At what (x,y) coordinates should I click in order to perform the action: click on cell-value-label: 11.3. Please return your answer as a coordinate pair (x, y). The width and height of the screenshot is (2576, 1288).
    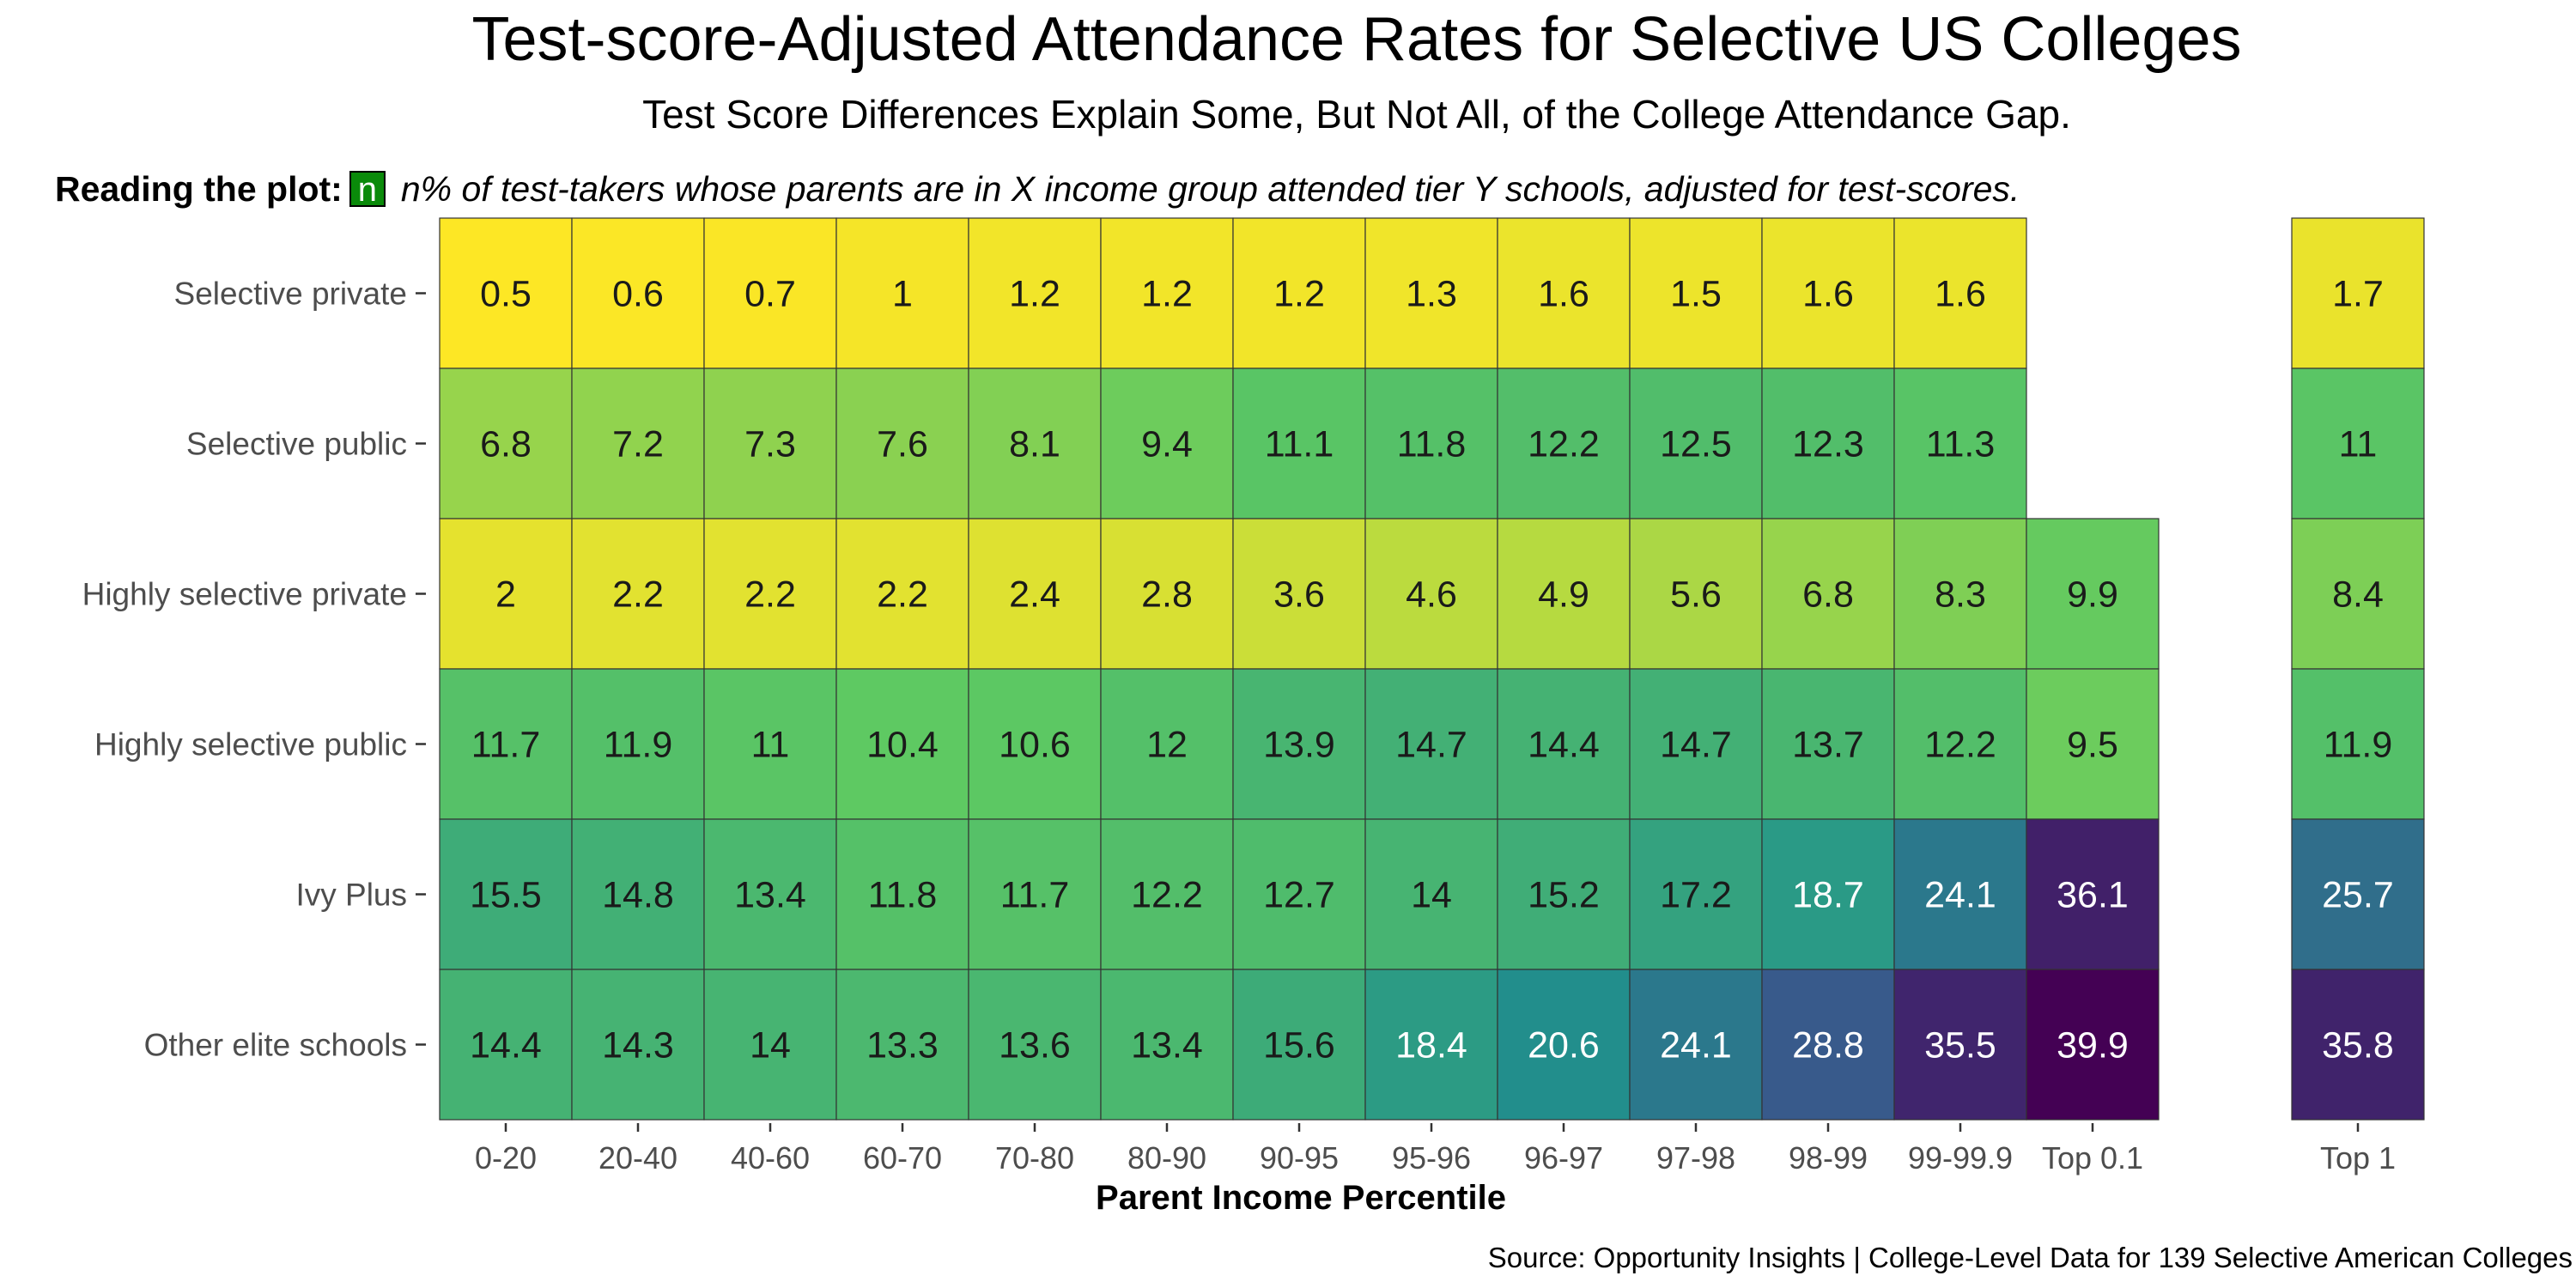
    Looking at the image, I should click on (1961, 444).